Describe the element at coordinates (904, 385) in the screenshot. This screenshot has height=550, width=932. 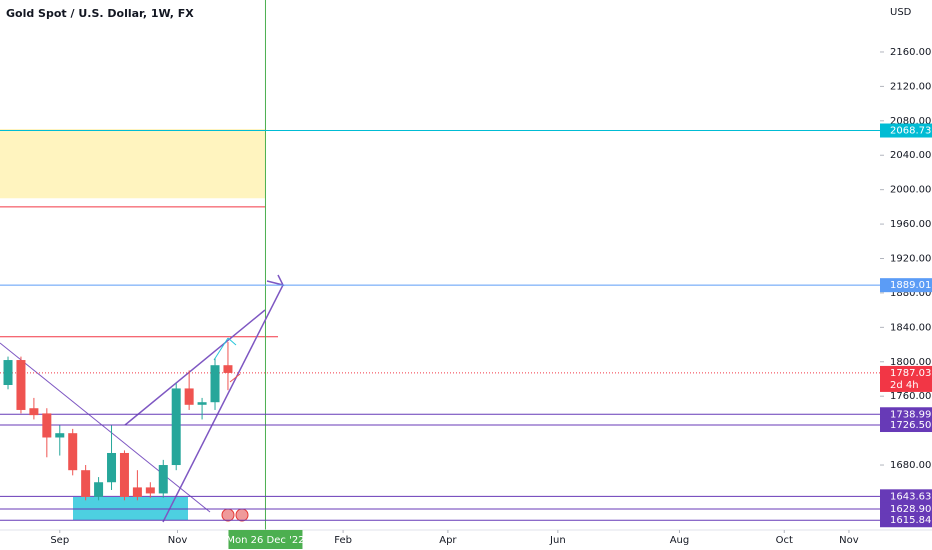
I see `countdown: 2d 4h` at that location.